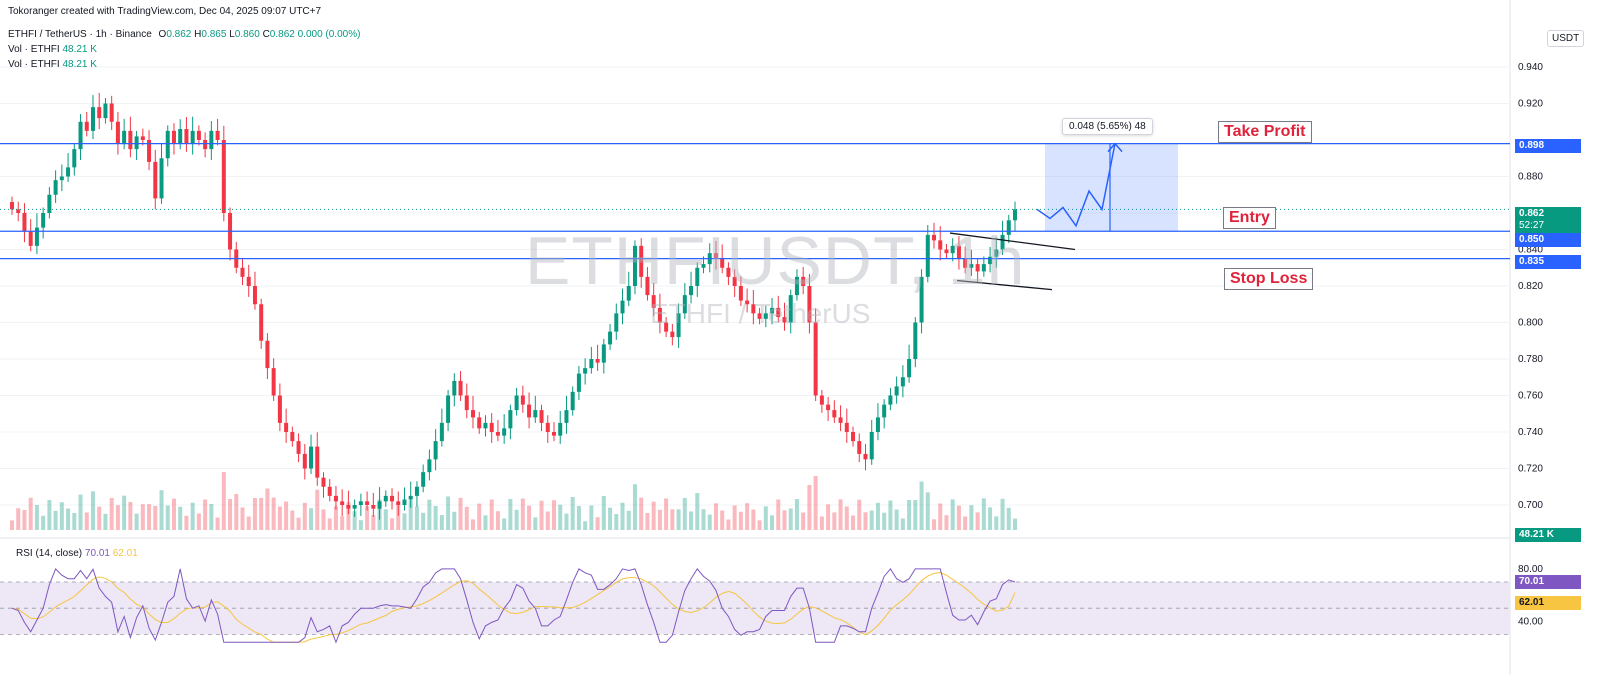 The width and height of the screenshot is (1600, 675). I want to click on high-label: H, so click(198, 34).